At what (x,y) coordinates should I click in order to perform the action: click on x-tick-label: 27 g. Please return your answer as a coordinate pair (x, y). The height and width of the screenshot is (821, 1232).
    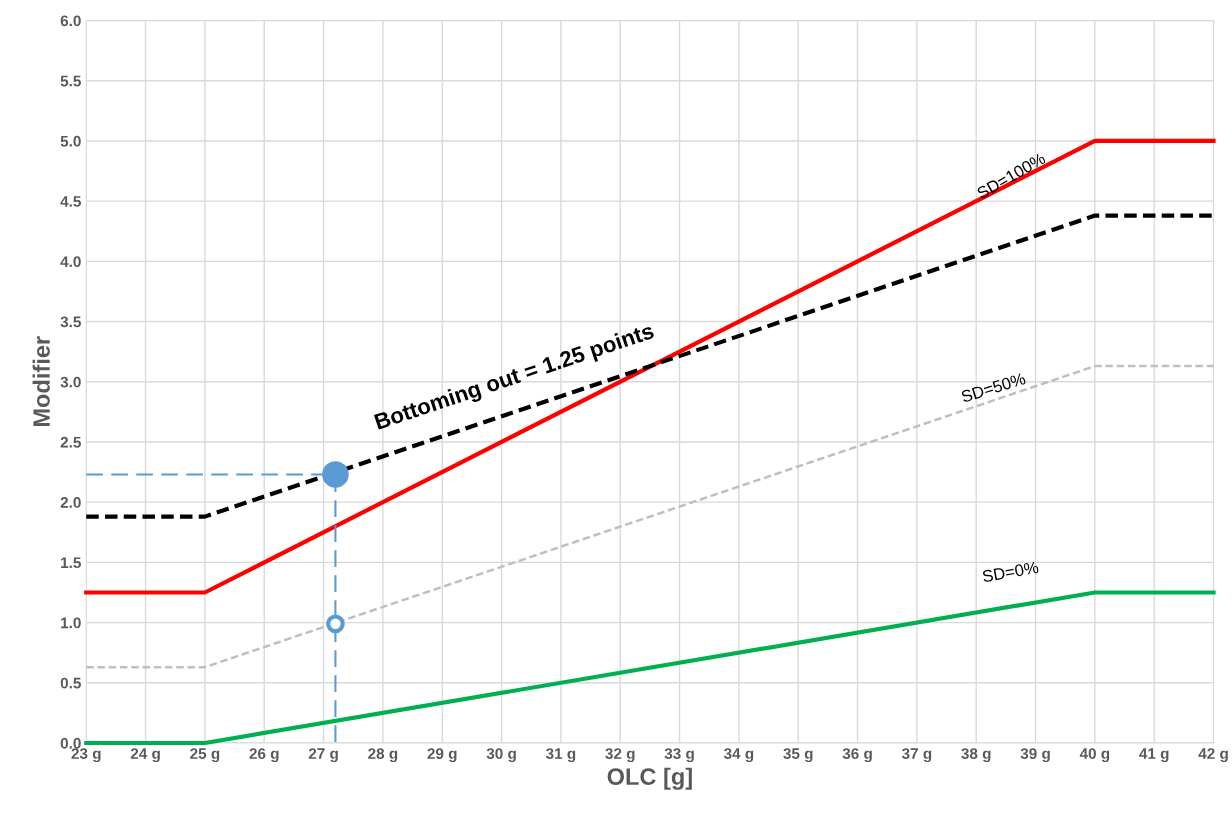
    Looking at the image, I should click on (323, 755).